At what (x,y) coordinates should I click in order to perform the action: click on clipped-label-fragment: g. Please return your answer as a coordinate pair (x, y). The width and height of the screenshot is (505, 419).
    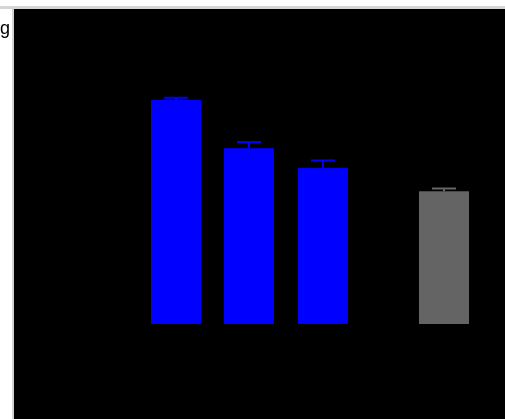
    Looking at the image, I should click on (5, 28).